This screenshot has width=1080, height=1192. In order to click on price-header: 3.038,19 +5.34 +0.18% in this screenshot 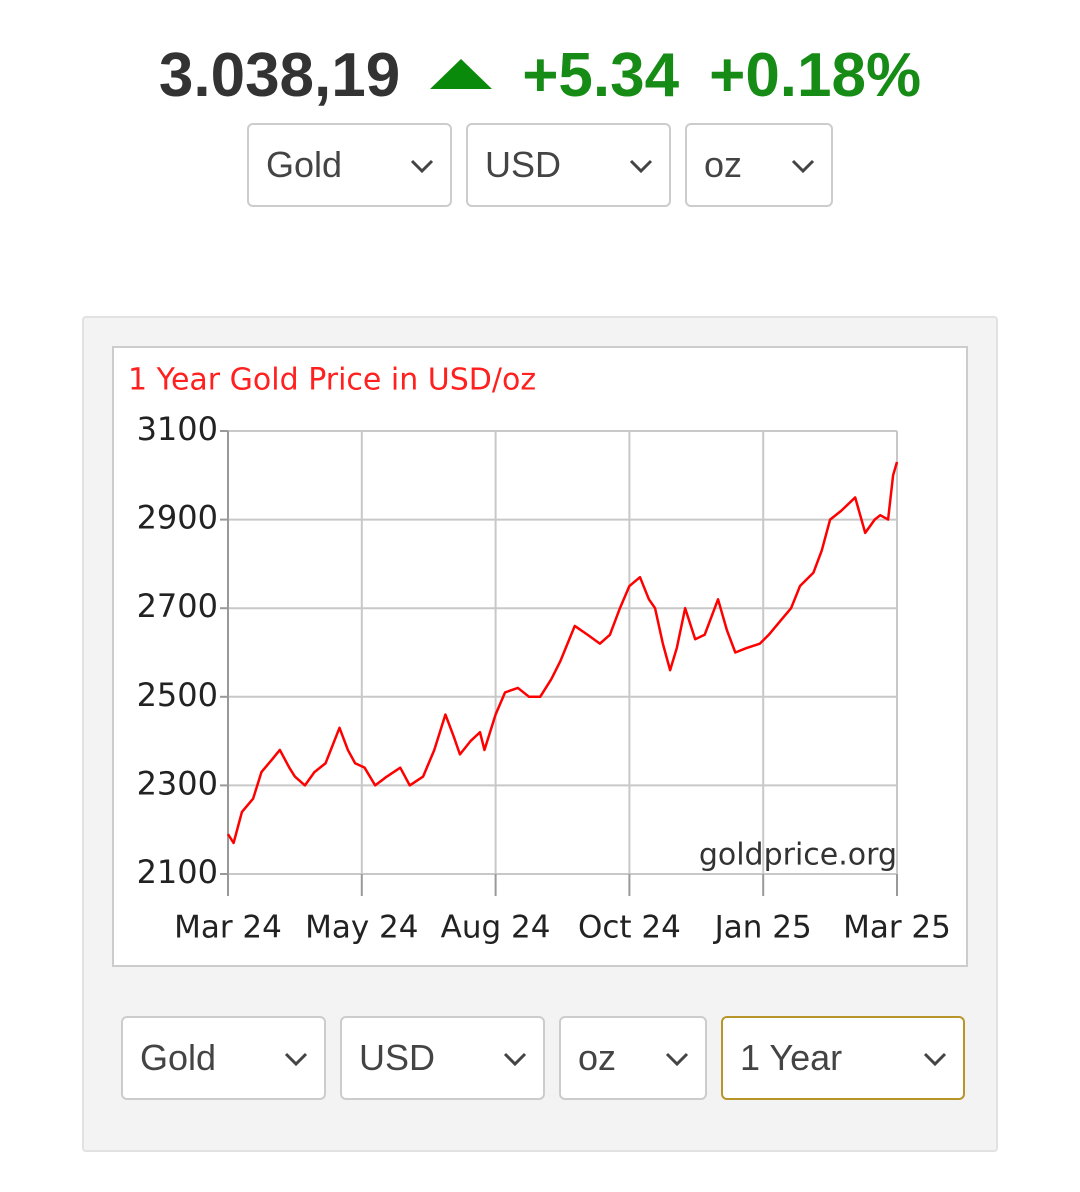, I will do `click(540, 75)`.